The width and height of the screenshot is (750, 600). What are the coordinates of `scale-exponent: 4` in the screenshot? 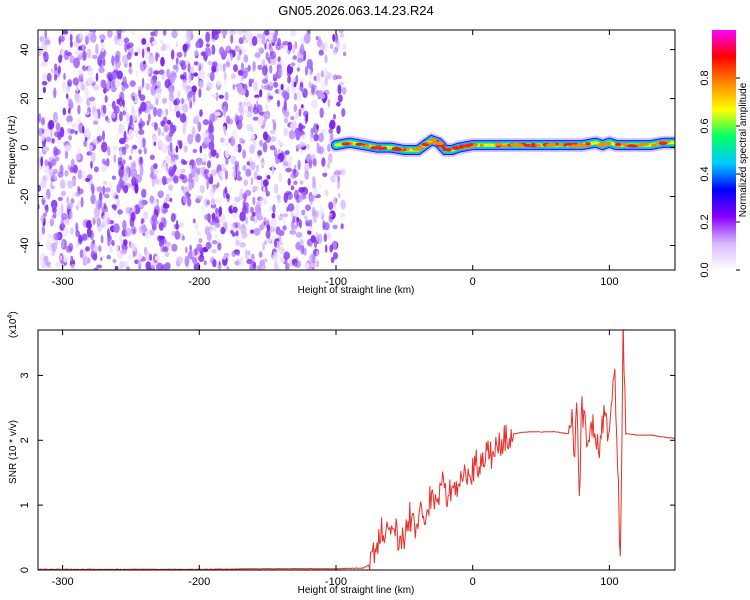 It's located at (10, 317).